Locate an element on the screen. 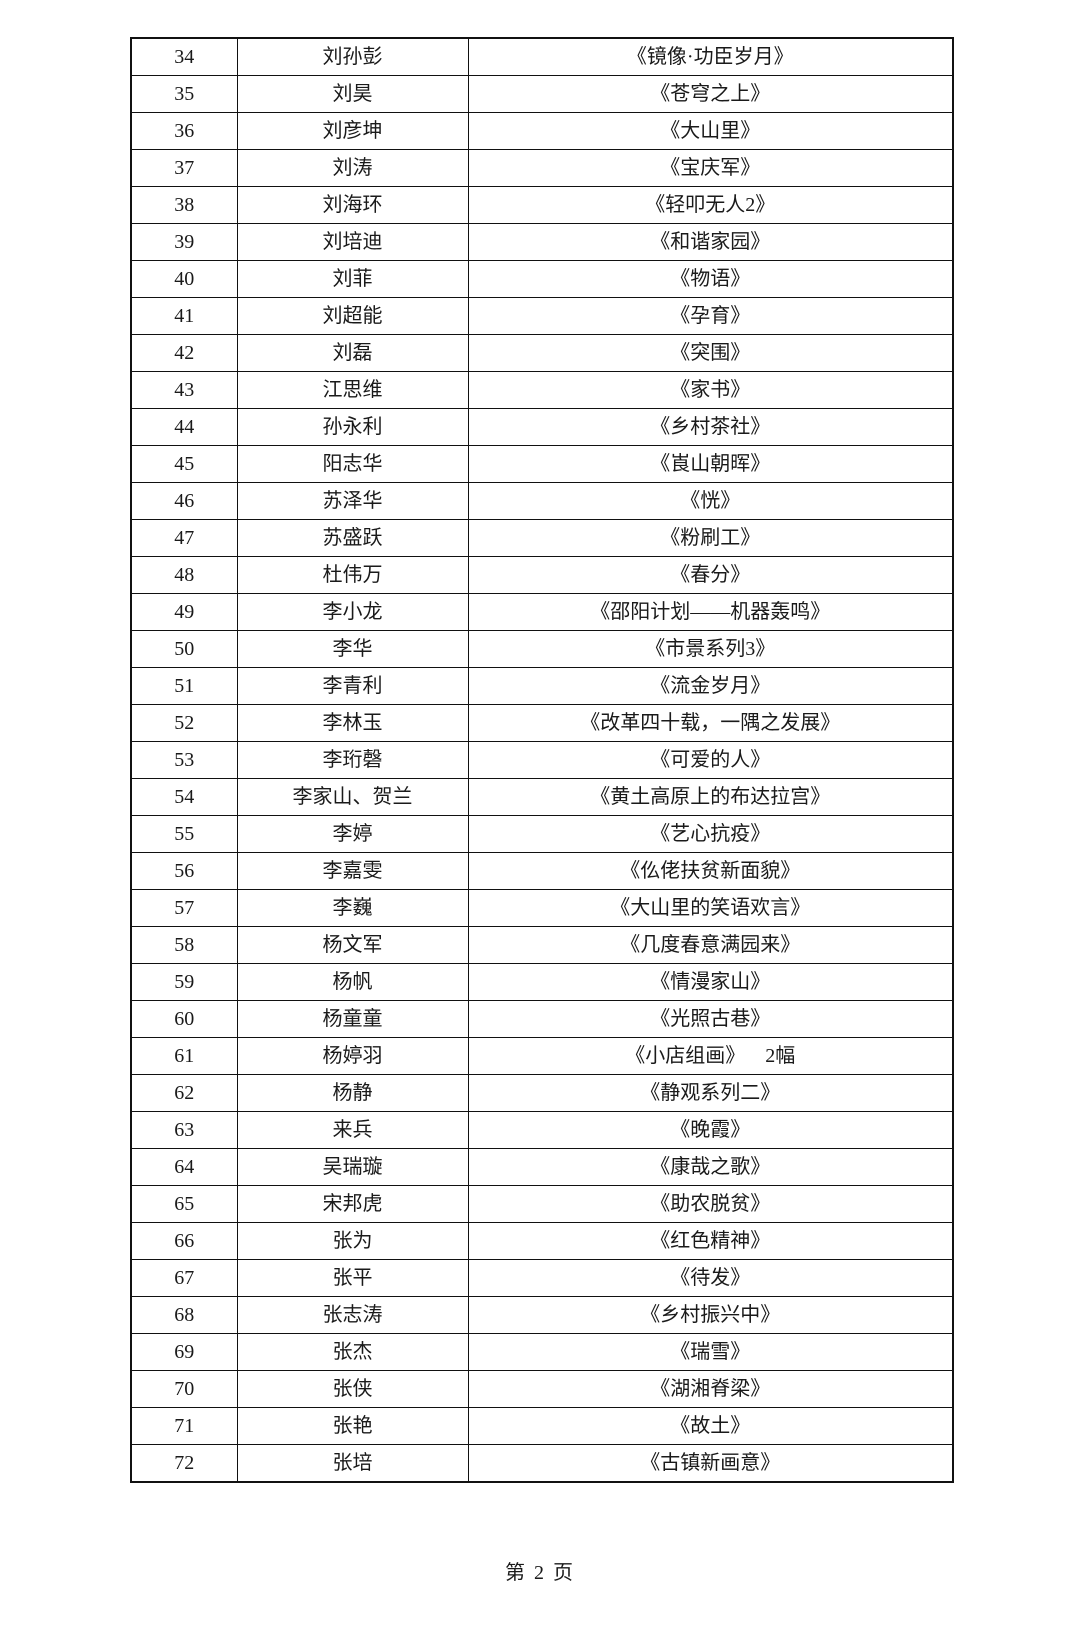 Image resolution: width=1080 pixels, height=1626 pixels. row-number: 68 is located at coordinates (184, 1315).